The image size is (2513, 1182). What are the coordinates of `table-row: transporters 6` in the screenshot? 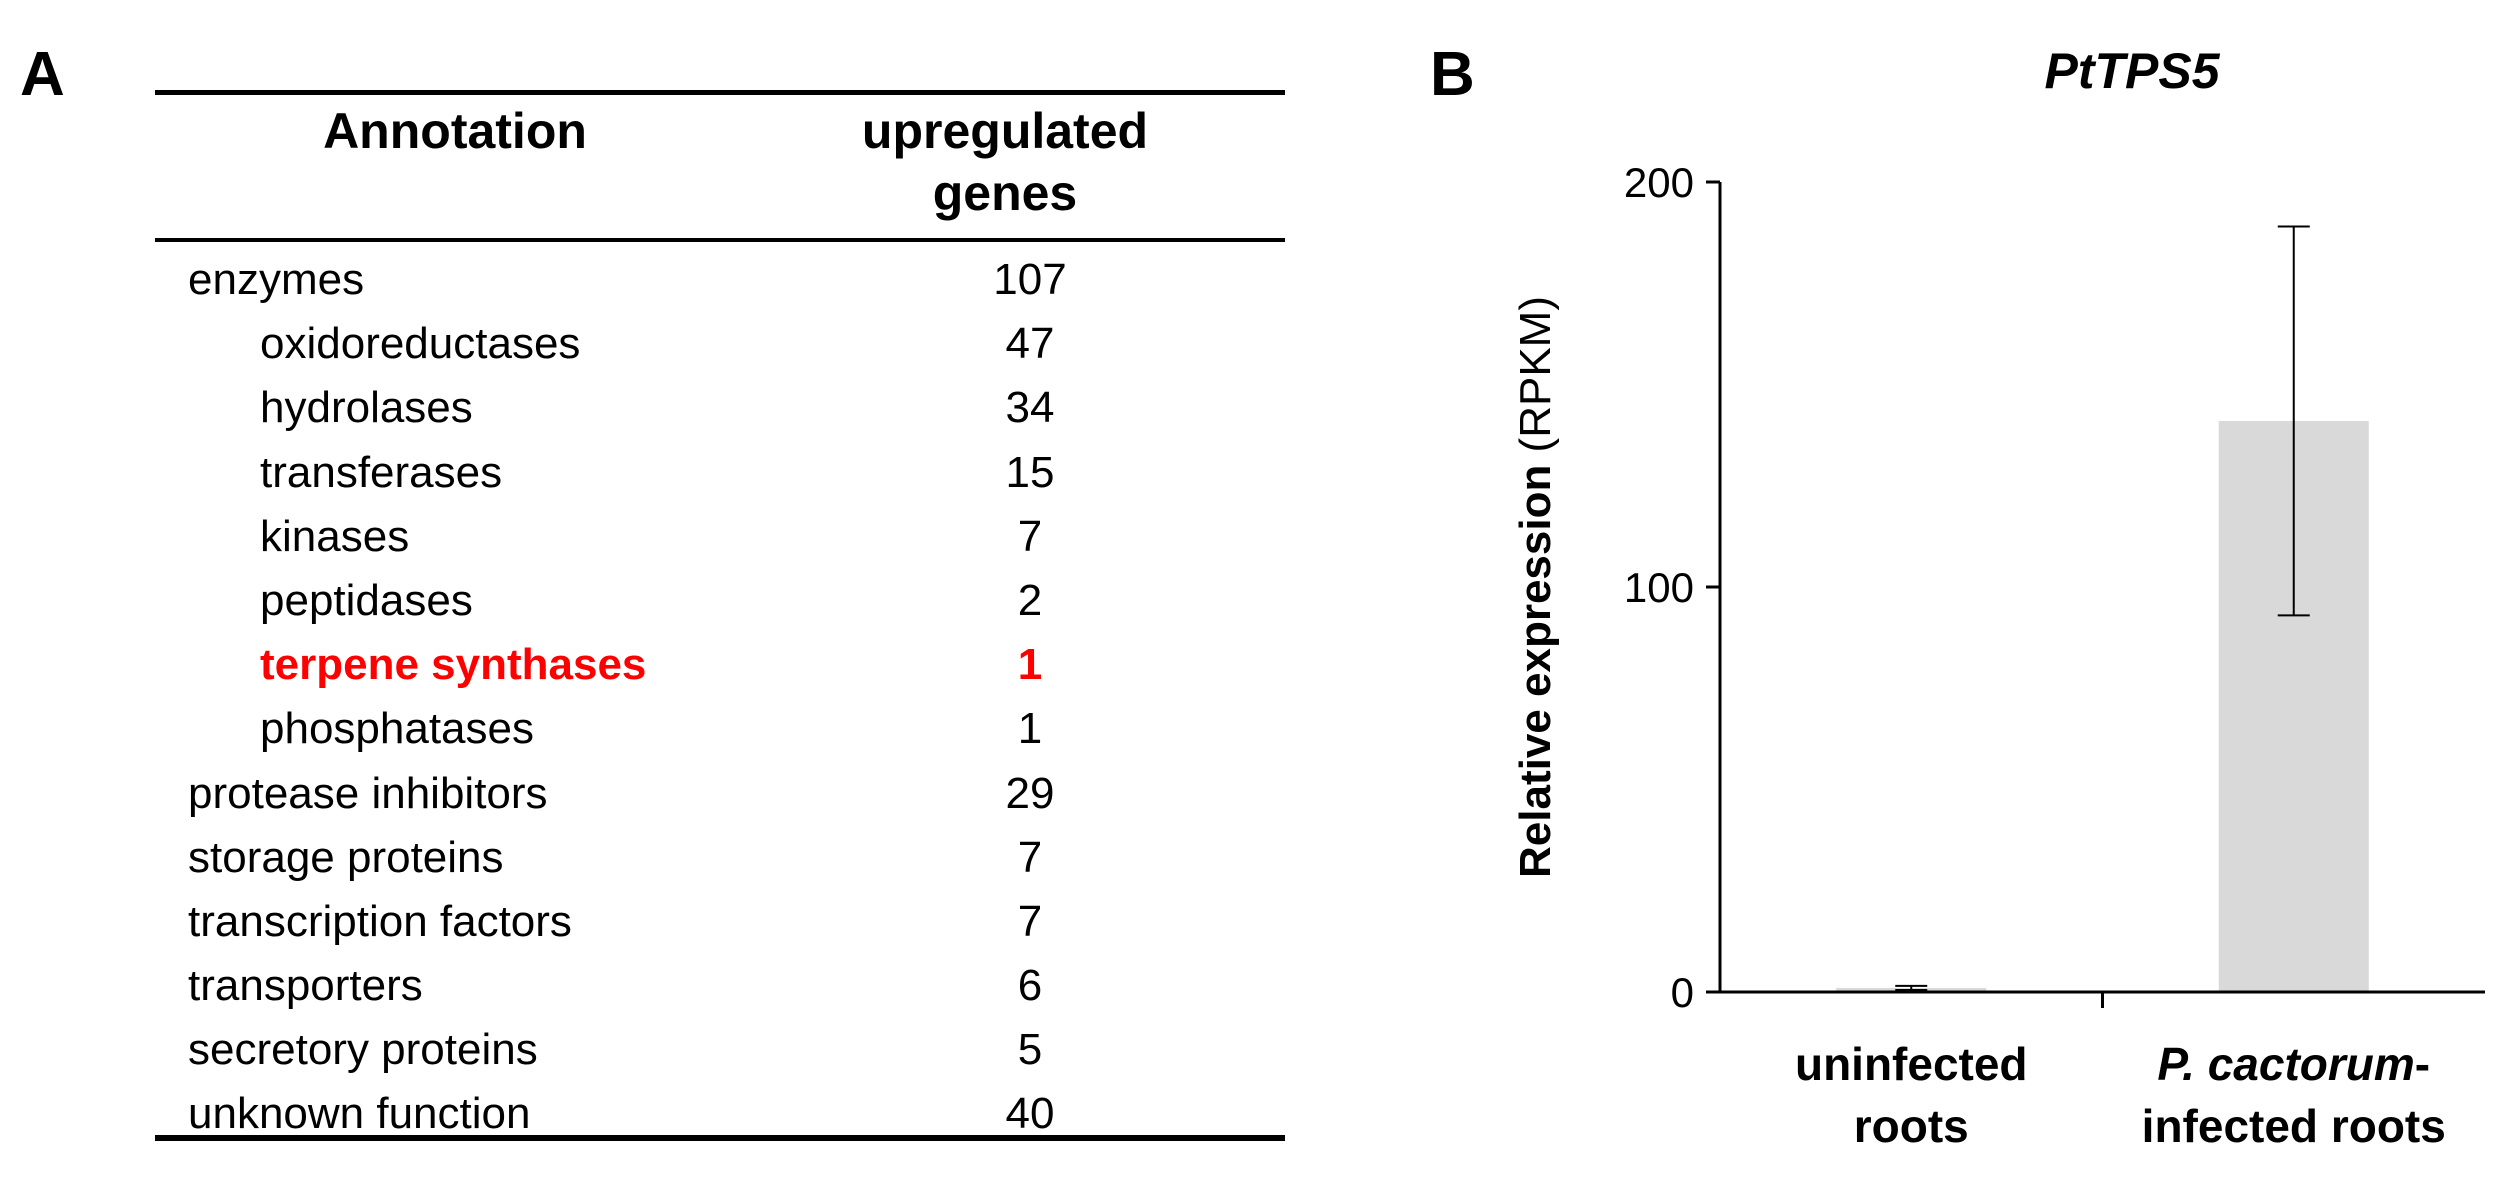 It's located at (720, 986).